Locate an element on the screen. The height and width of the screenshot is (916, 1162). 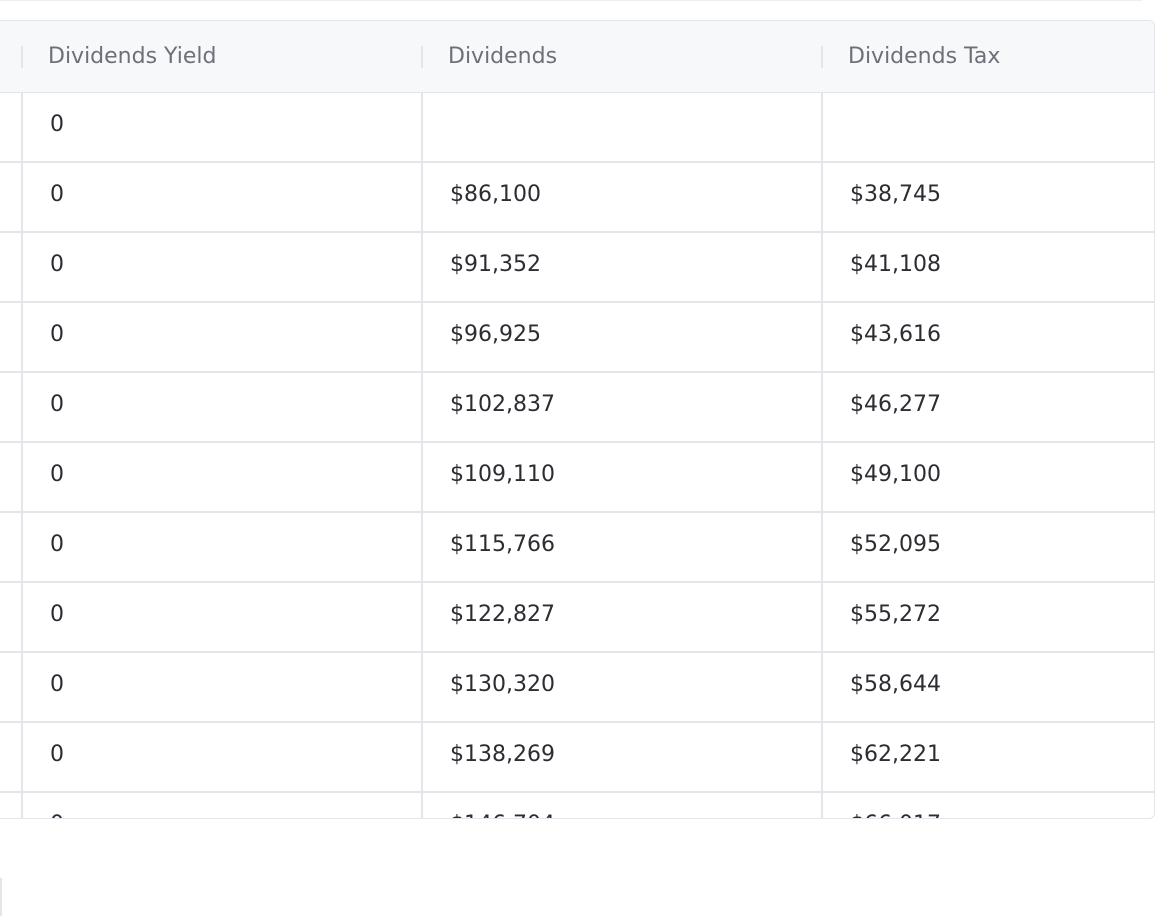
table-row: 0 $96,925 $43,616 is located at coordinates (577, 338).